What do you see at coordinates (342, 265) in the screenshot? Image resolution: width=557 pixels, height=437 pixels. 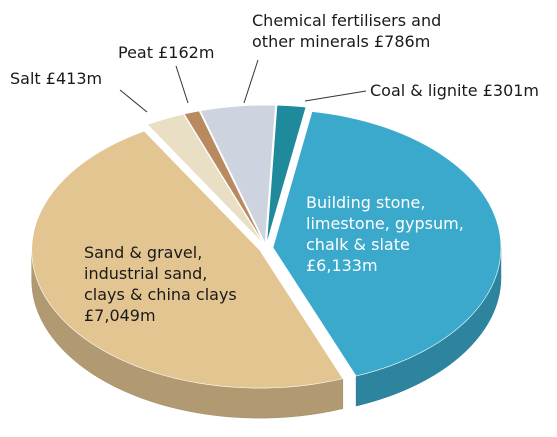 I see `value-label: £6,133m` at bounding box center [342, 265].